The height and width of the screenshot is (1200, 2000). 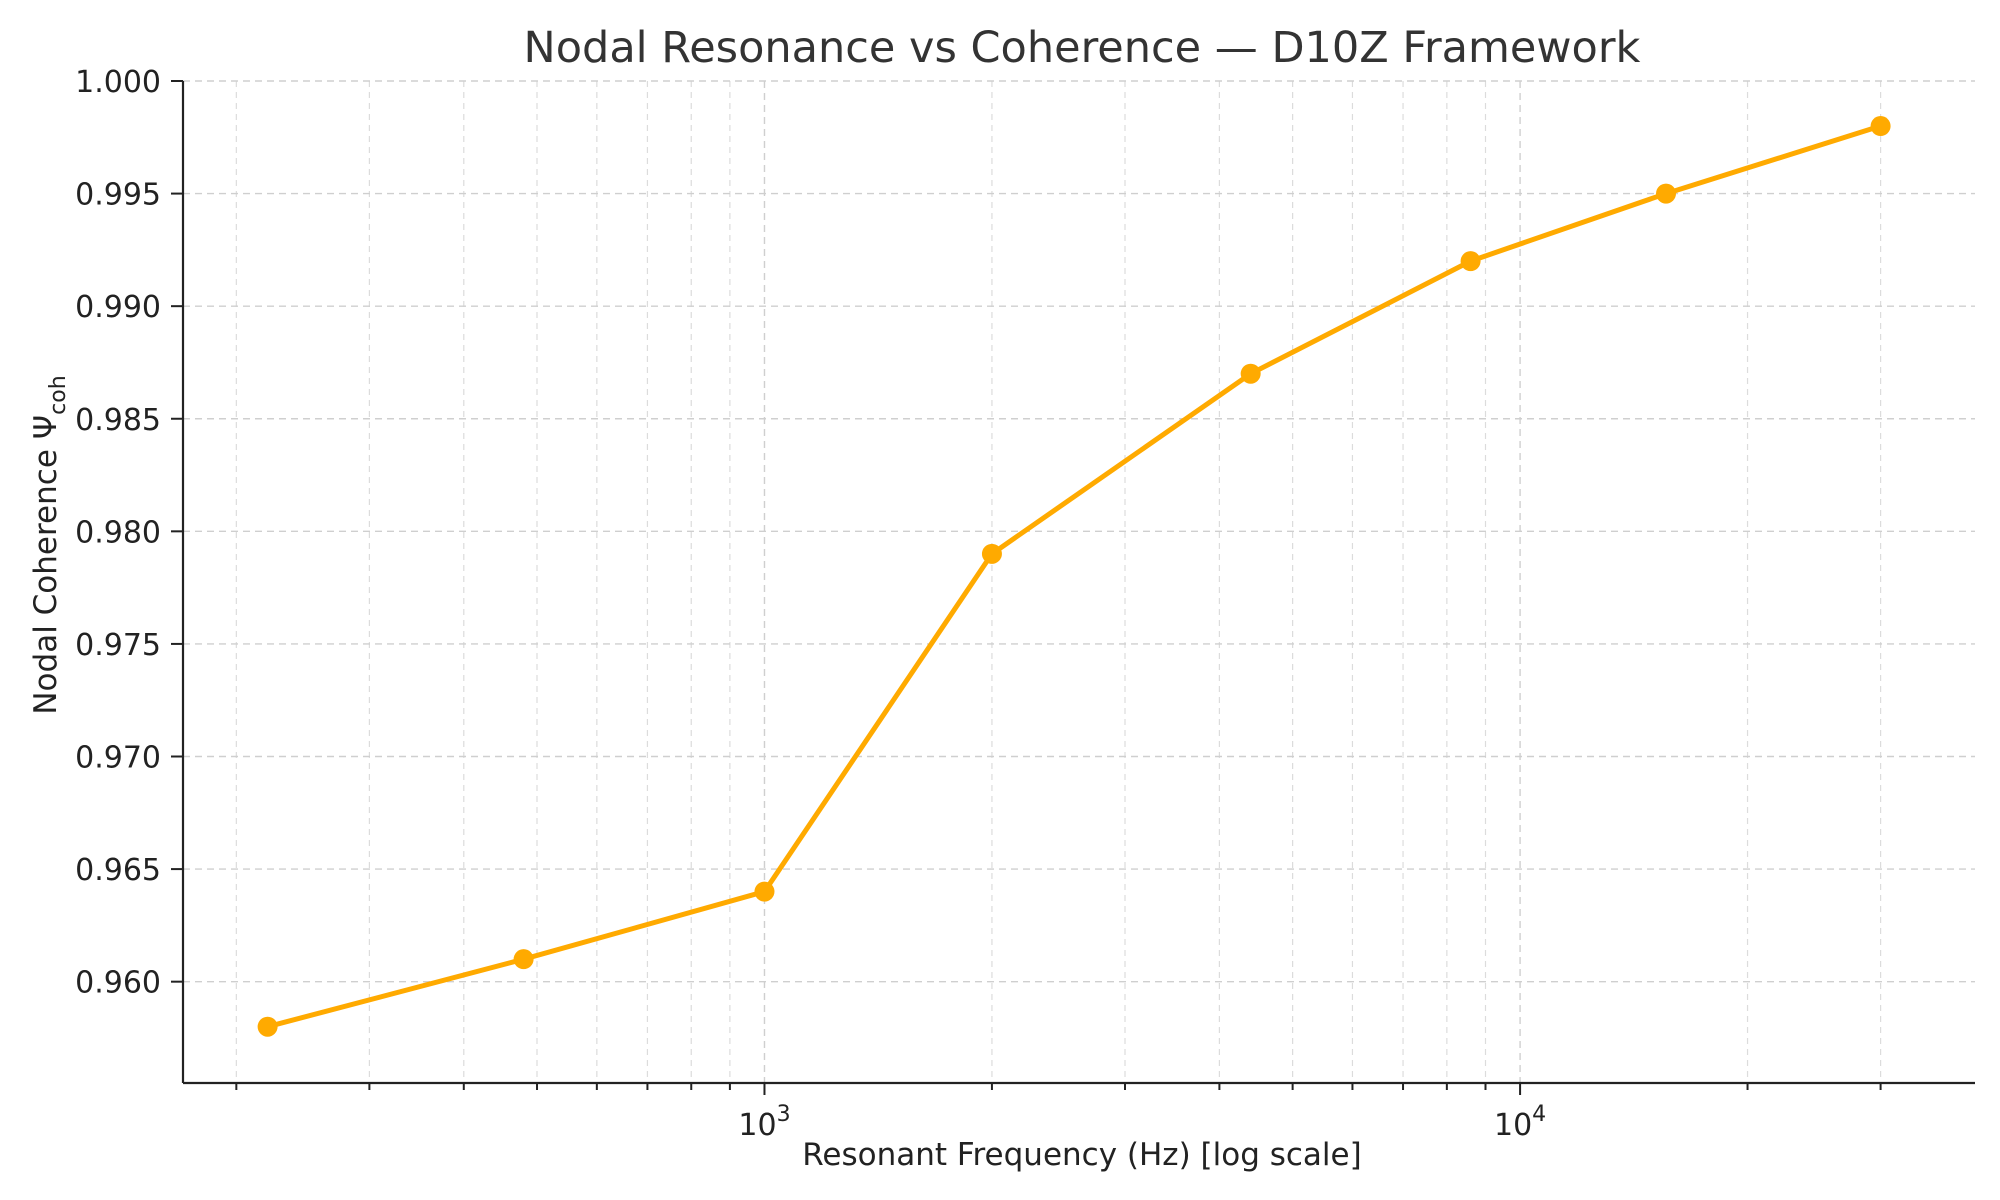 What do you see at coordinates (764, 1122) in the screenshot?
I see `x-tick-label: 10³` at bounding box center [764, 1122].